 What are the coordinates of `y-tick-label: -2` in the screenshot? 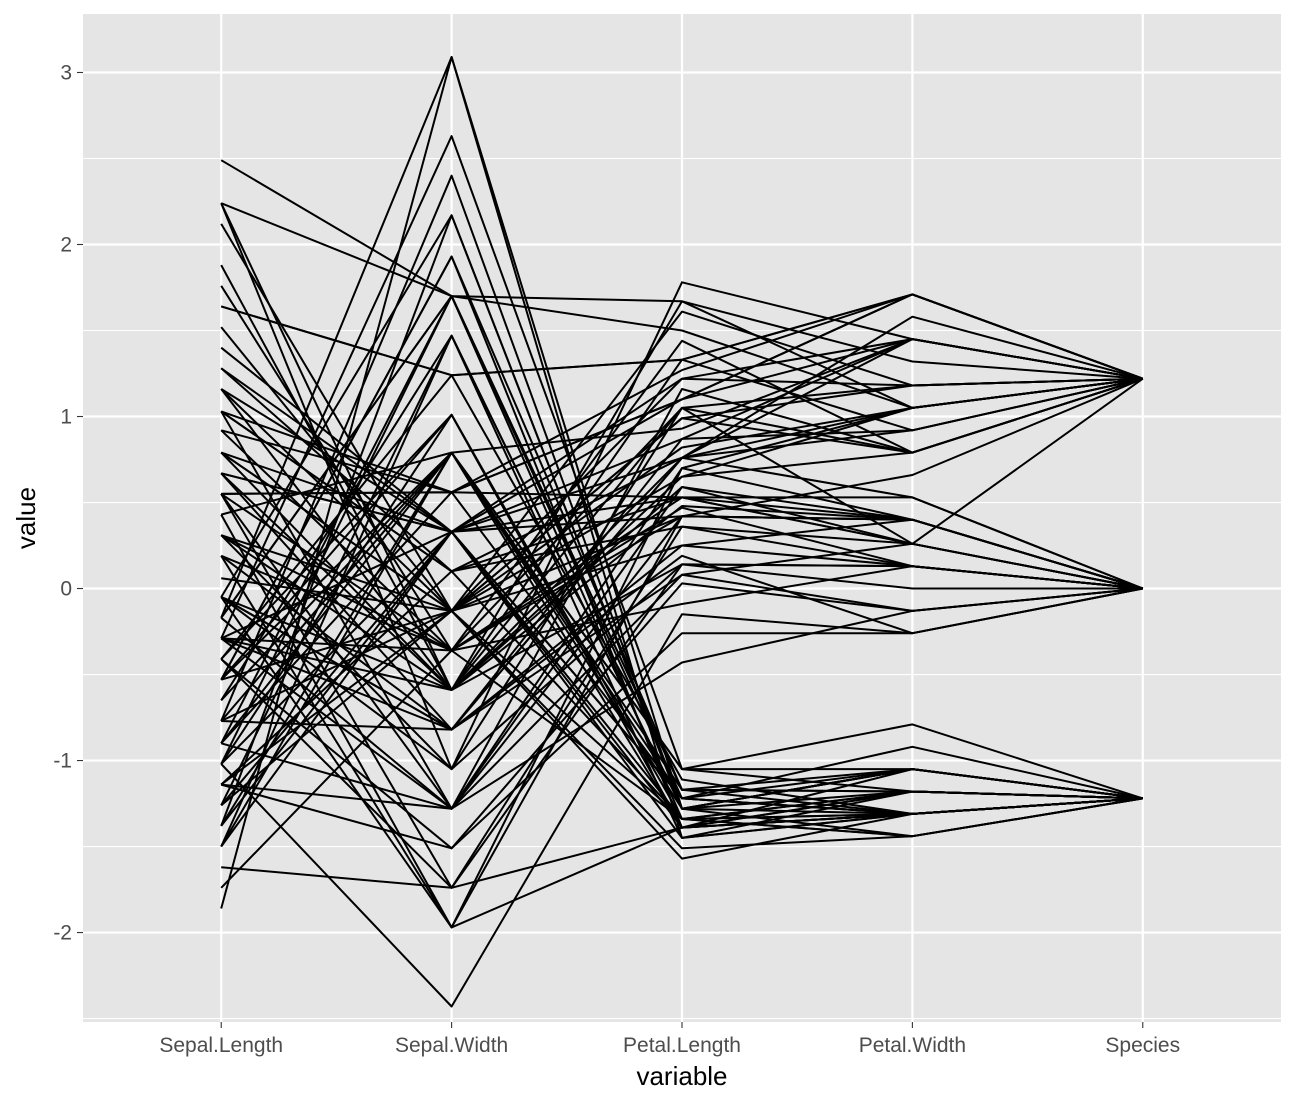 It's located at (62, 933).